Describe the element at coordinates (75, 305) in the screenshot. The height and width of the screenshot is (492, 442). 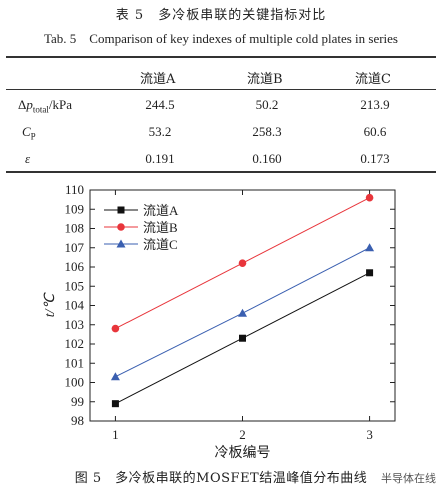
I see `y-tick-label: 104` at that location.